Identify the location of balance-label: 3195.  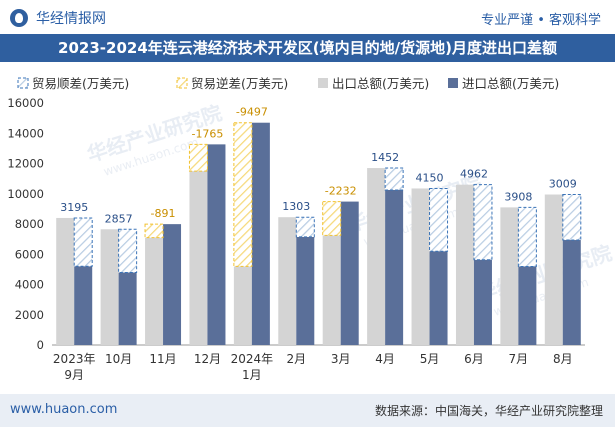
(74, 207).